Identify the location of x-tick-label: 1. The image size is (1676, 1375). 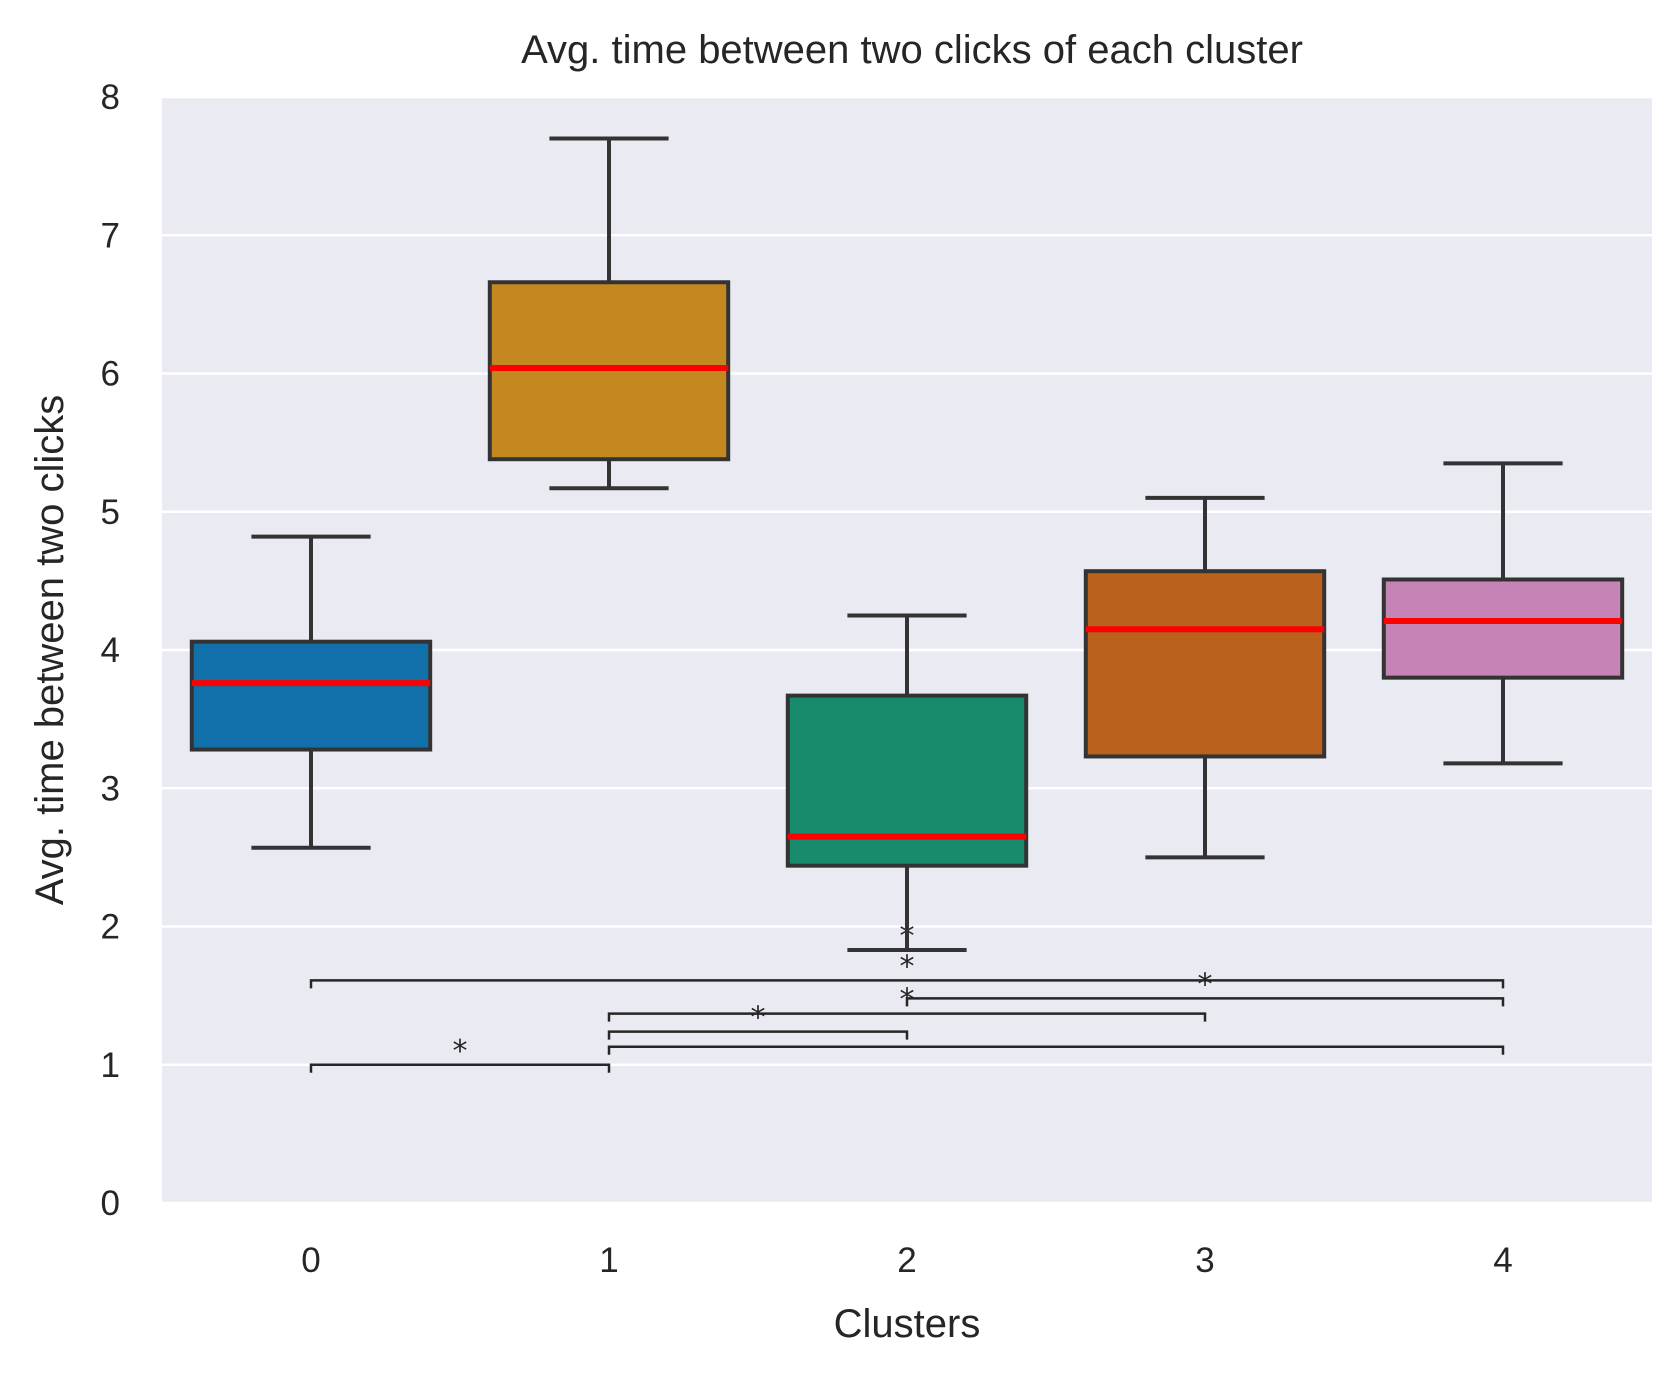
(608, 1260).